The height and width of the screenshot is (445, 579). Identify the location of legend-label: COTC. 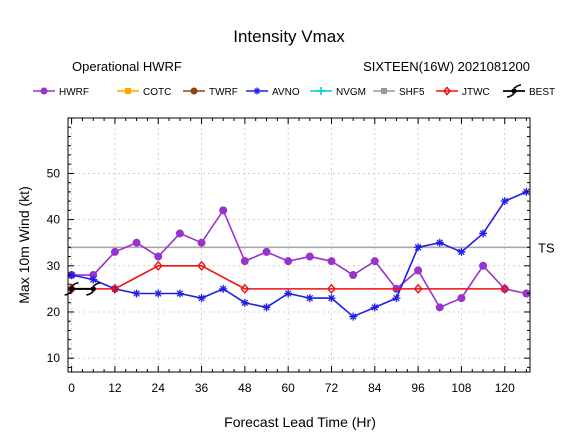
(157, 92).